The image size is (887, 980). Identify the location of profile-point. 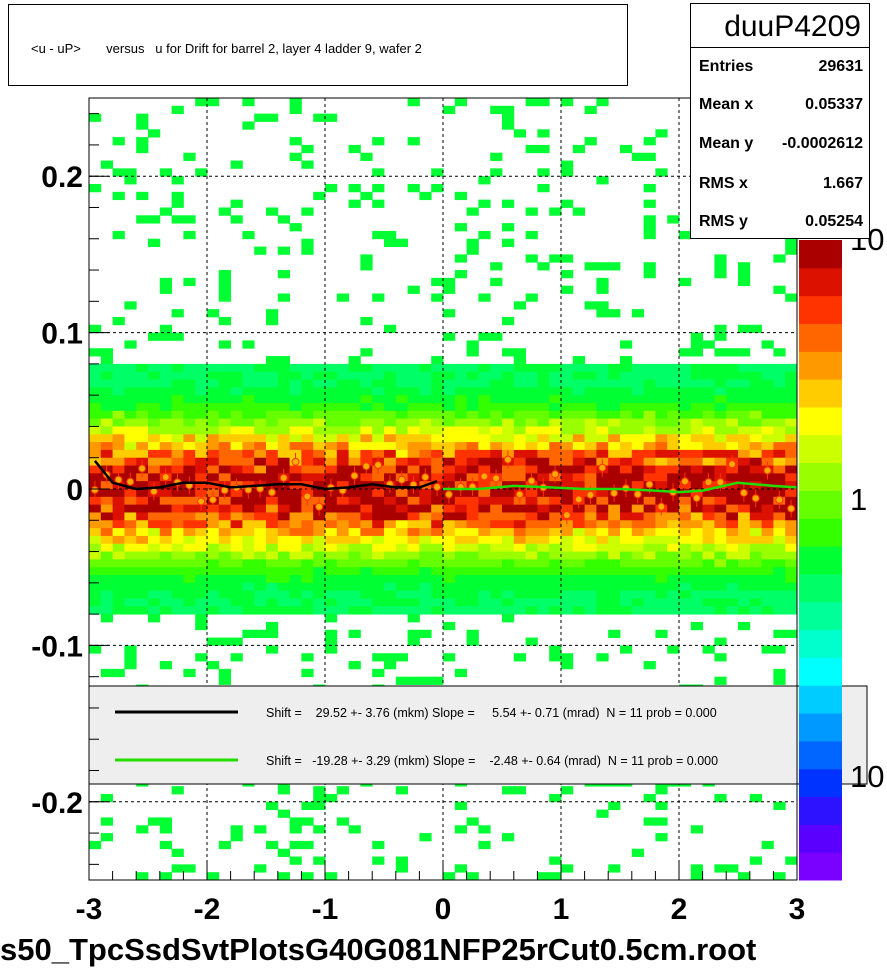
(484, 476).